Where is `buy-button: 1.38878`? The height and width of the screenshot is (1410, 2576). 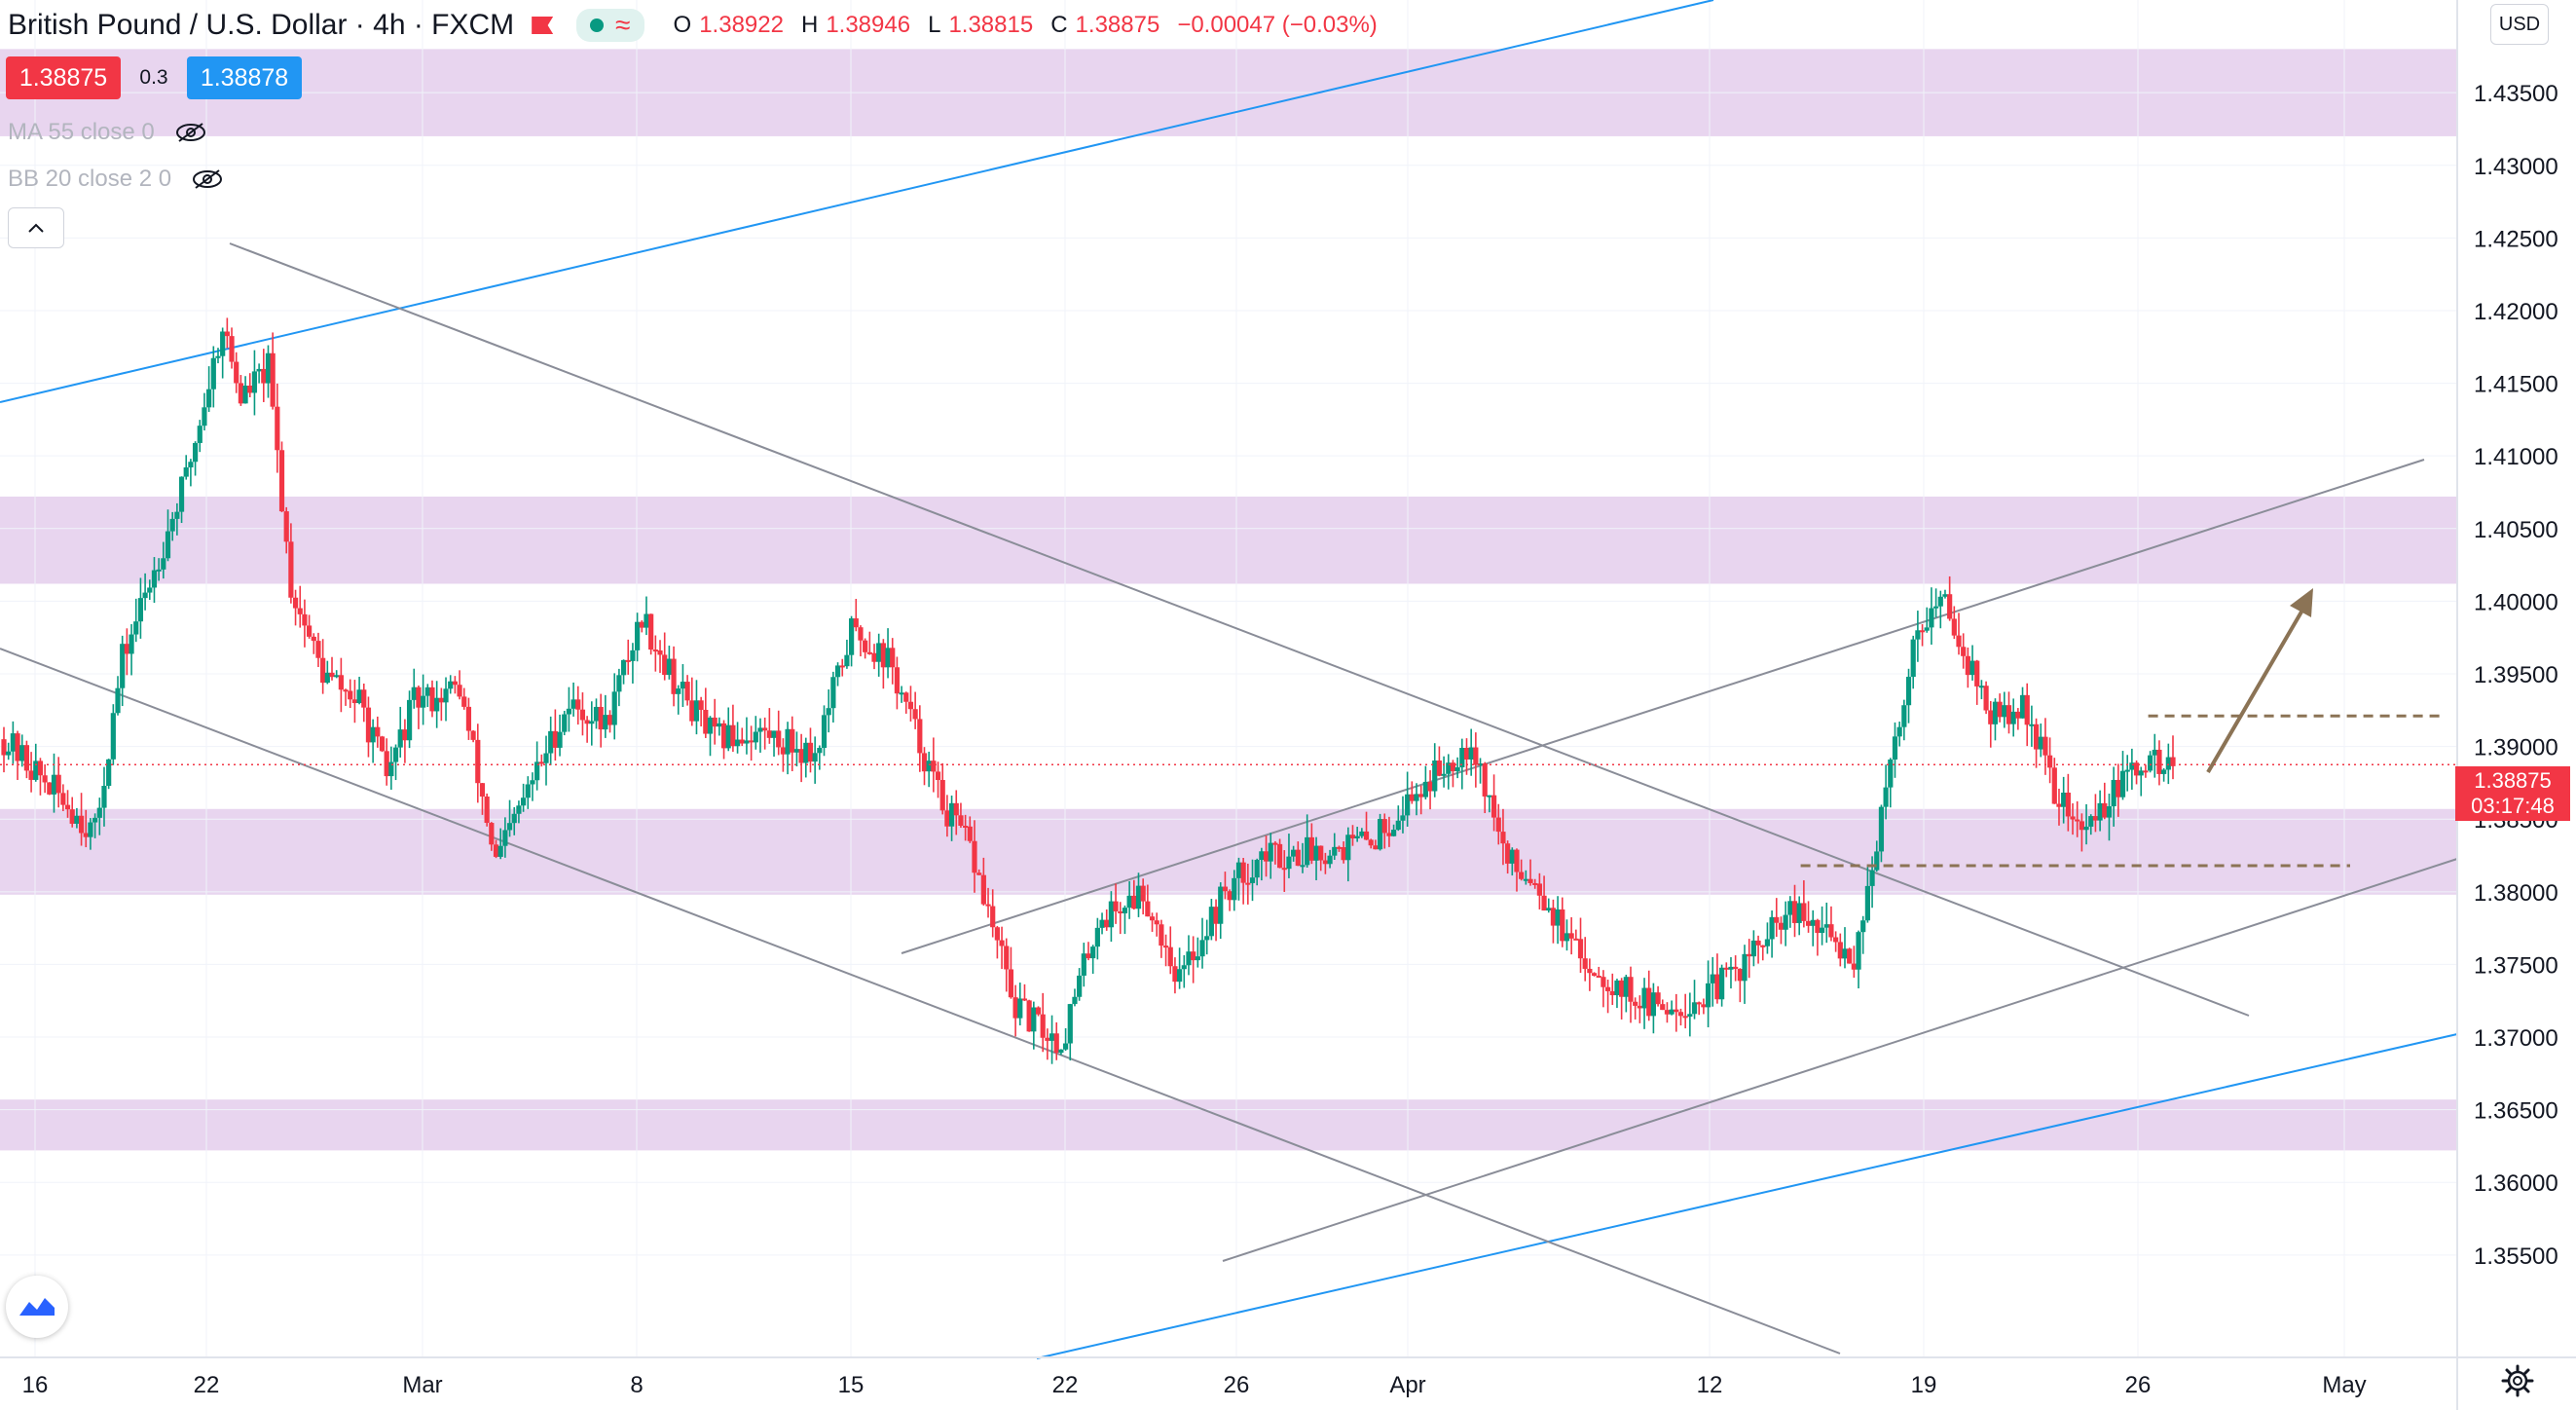 buy-button: 1.38878 is located at coordinates (244, 77).